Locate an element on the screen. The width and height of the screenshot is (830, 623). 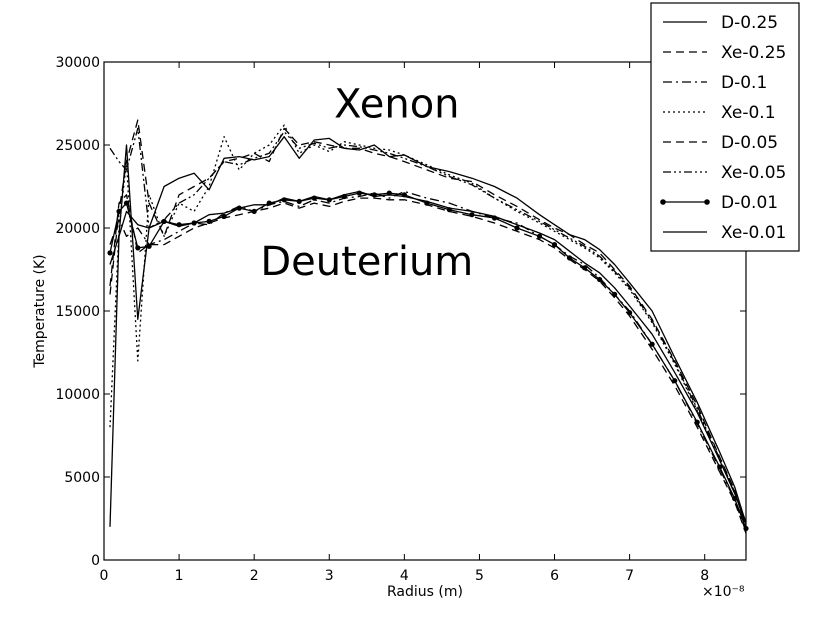
legend-entry: Xe-0.25 is located at coordinates (724, 53).